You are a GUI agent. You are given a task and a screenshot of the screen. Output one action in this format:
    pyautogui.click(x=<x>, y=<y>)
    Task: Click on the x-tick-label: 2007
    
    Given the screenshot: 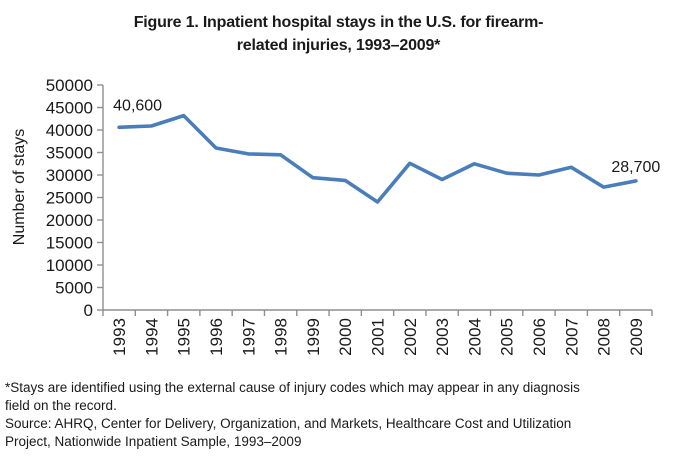 What is the action you would take?
    pyautogui.click(x=571, y=337)
    